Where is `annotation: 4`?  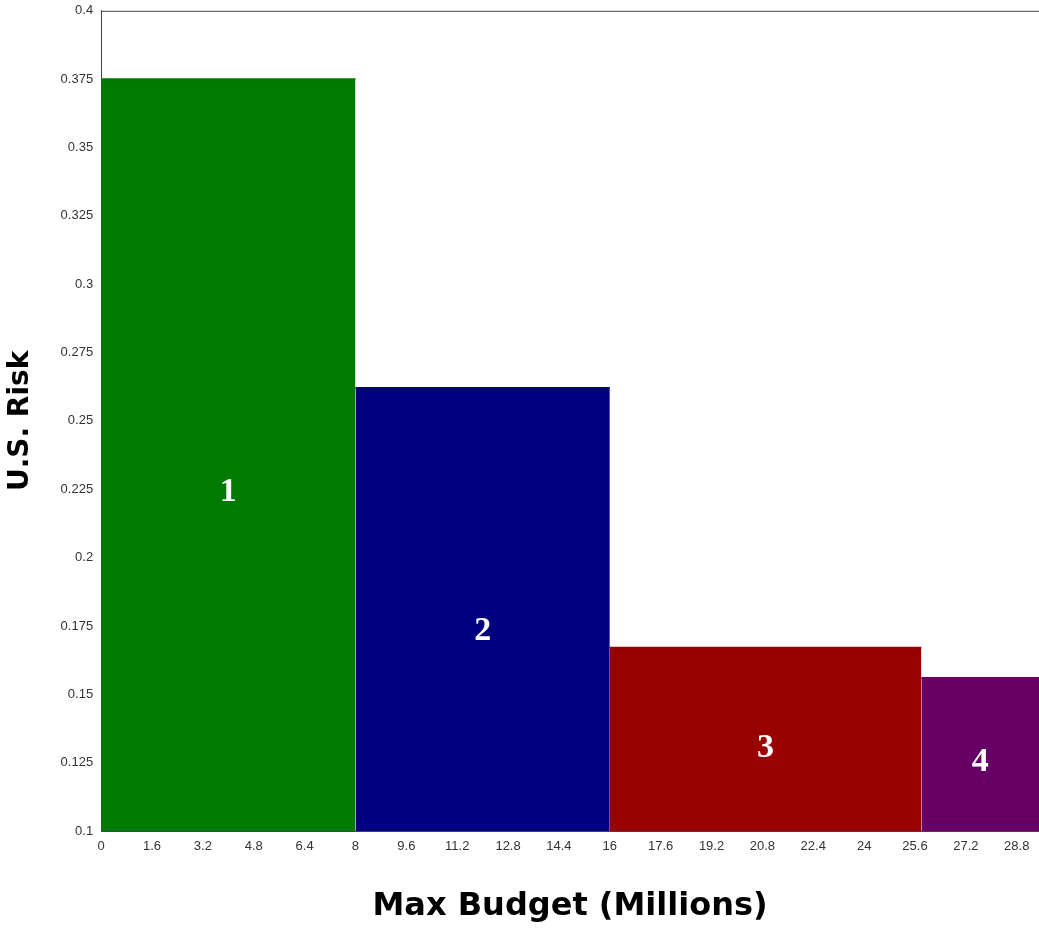 annotation: 4 is located at coordinates (980, 759).